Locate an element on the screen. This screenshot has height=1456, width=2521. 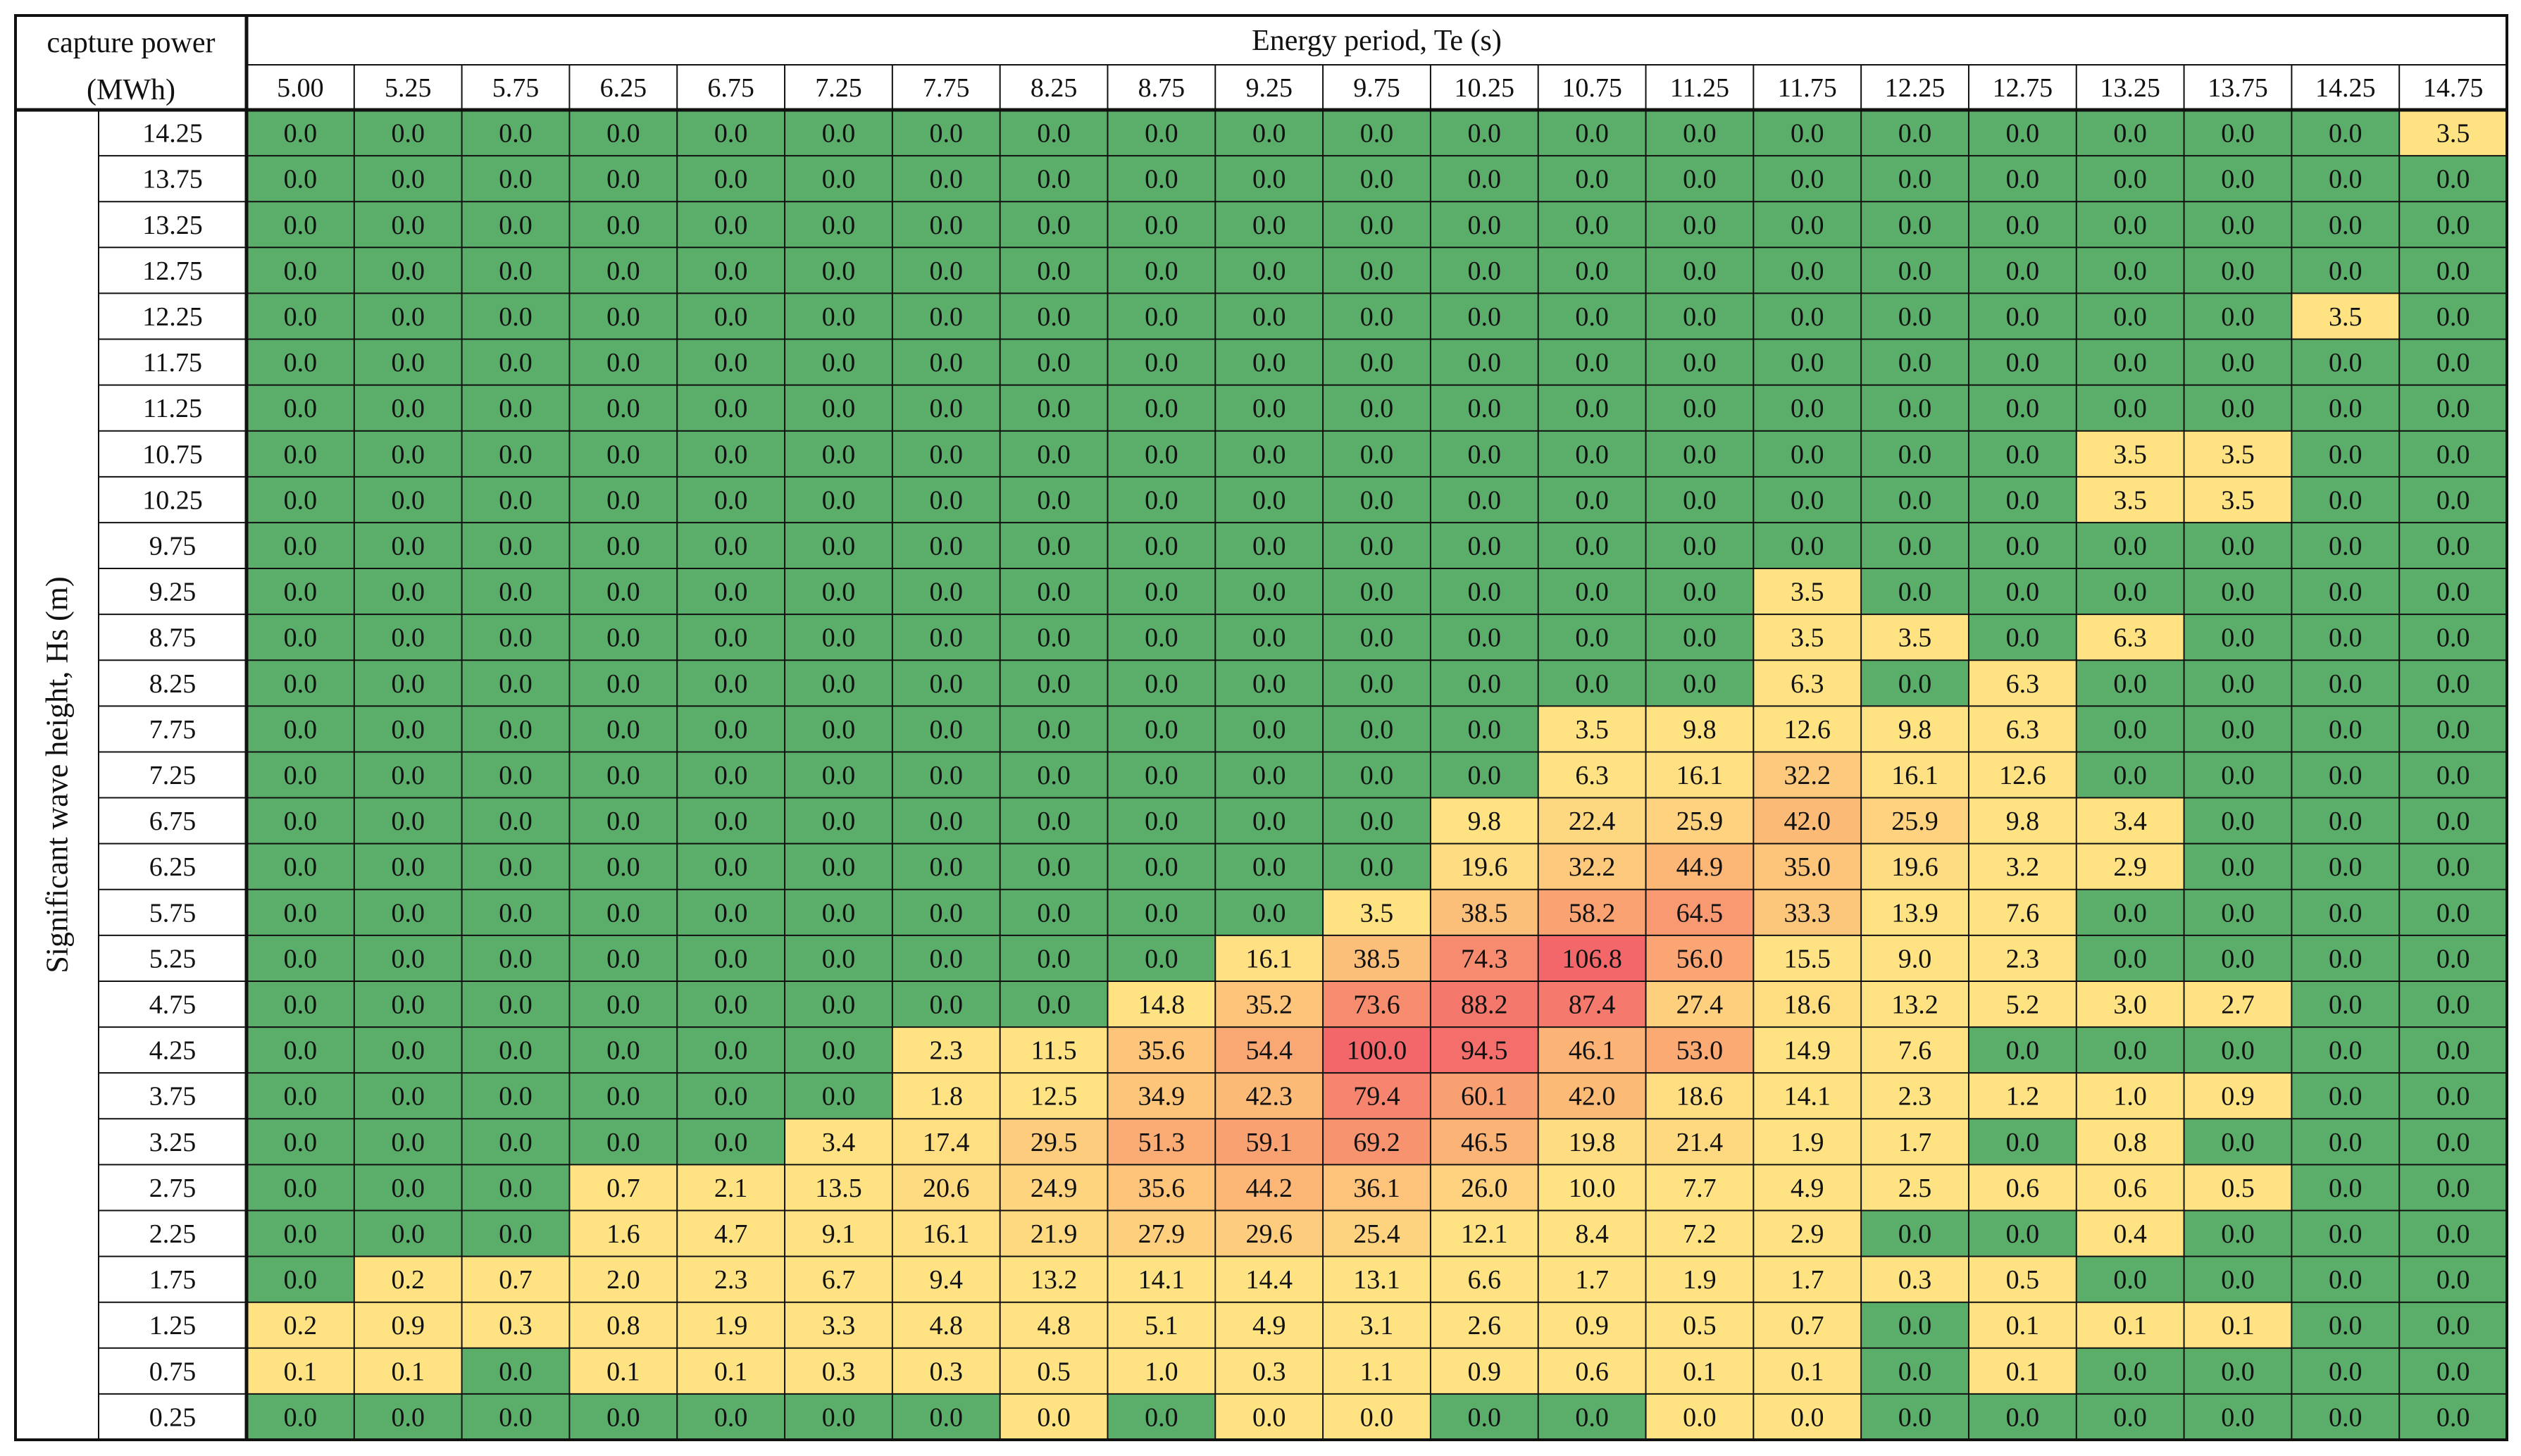
data-label: 18.6 is located at coordinates (1700, 1097).